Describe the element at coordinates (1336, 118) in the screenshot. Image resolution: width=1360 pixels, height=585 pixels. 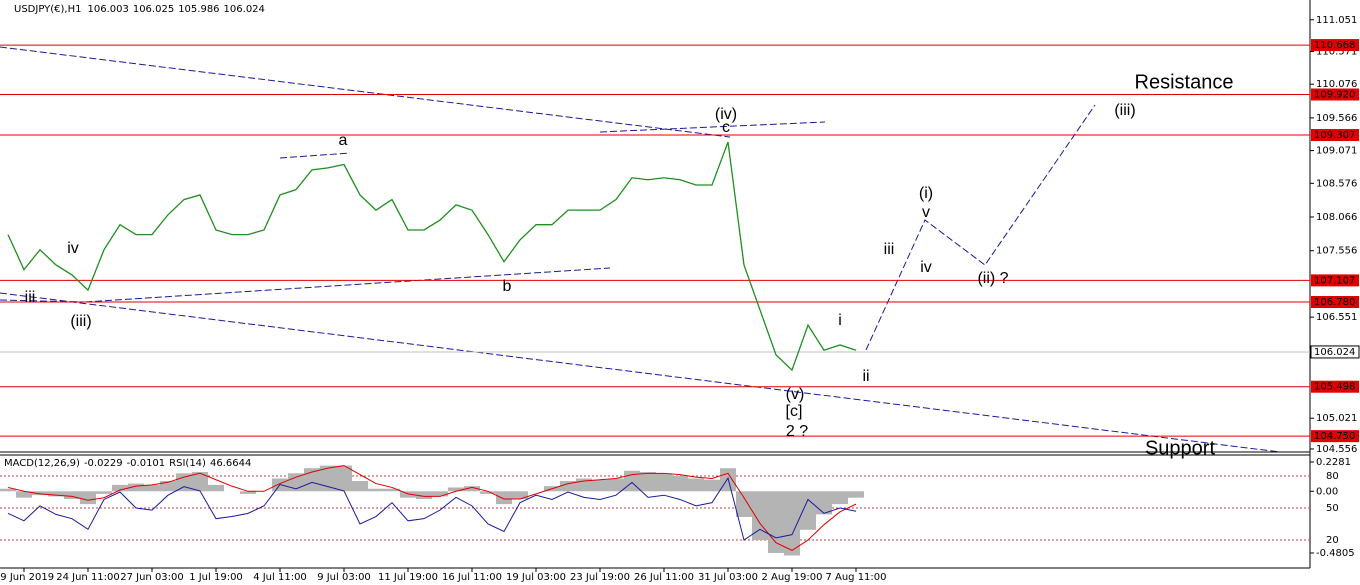
I see `y-tick-label: 109.566` at that location.